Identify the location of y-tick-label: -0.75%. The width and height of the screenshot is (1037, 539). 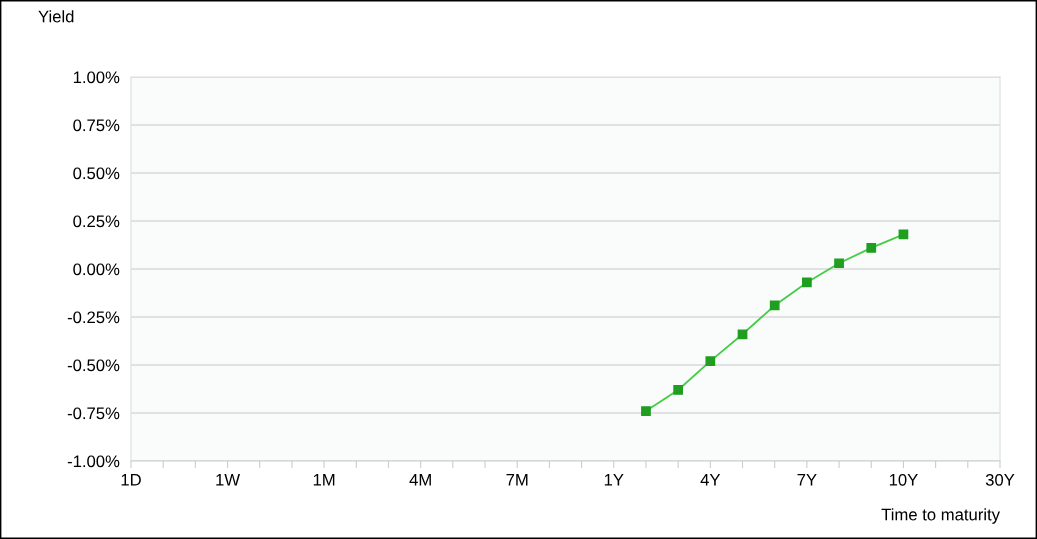
(93, 413).